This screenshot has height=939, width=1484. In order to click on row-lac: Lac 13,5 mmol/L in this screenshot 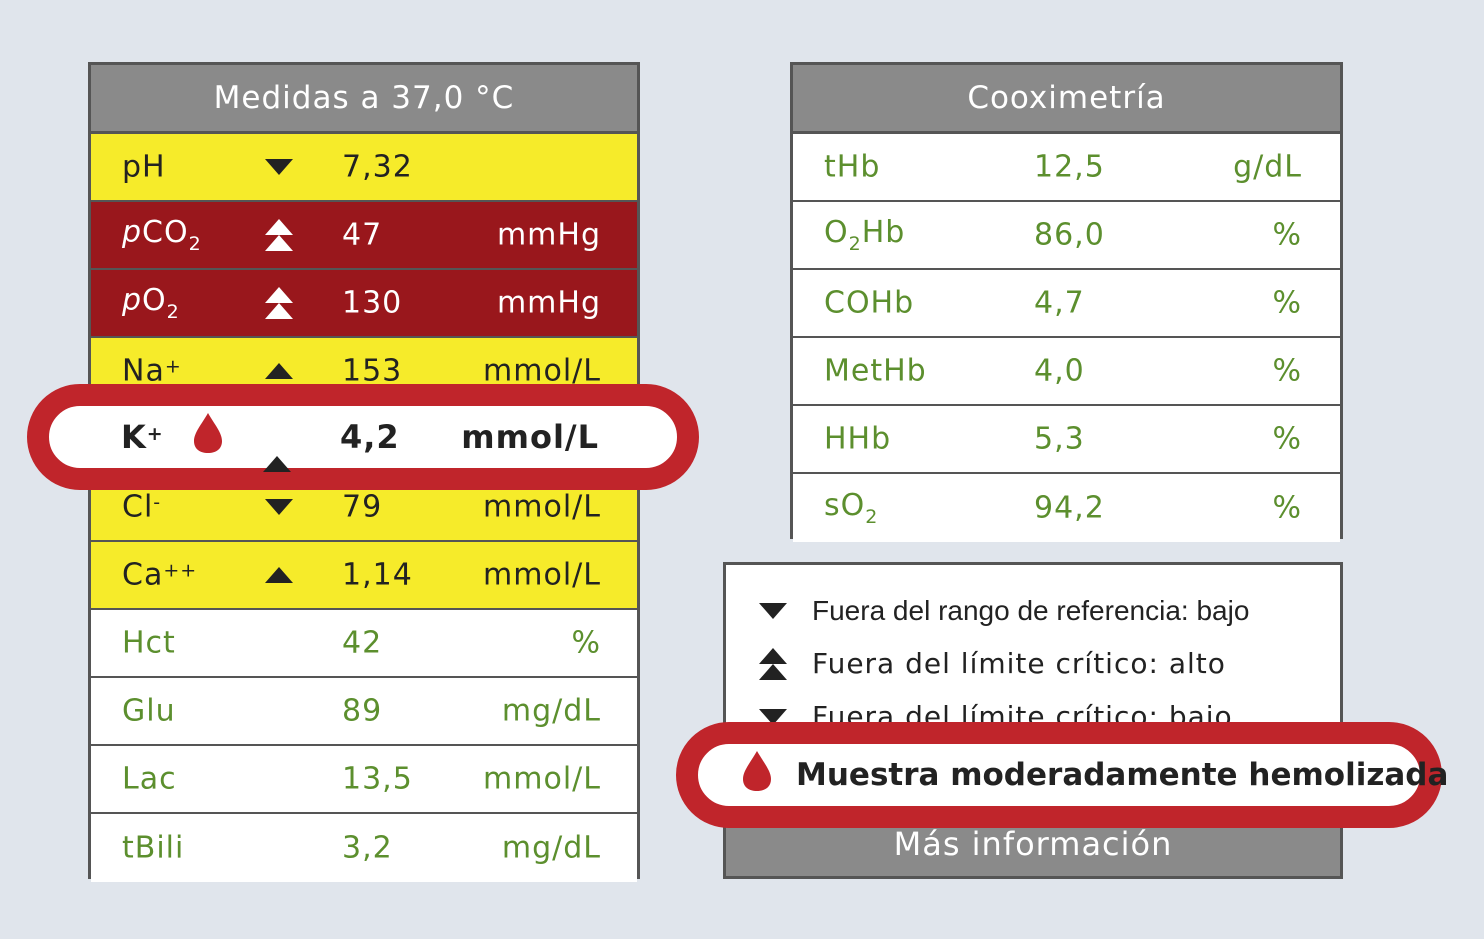, I will do `click(364, 780)`.